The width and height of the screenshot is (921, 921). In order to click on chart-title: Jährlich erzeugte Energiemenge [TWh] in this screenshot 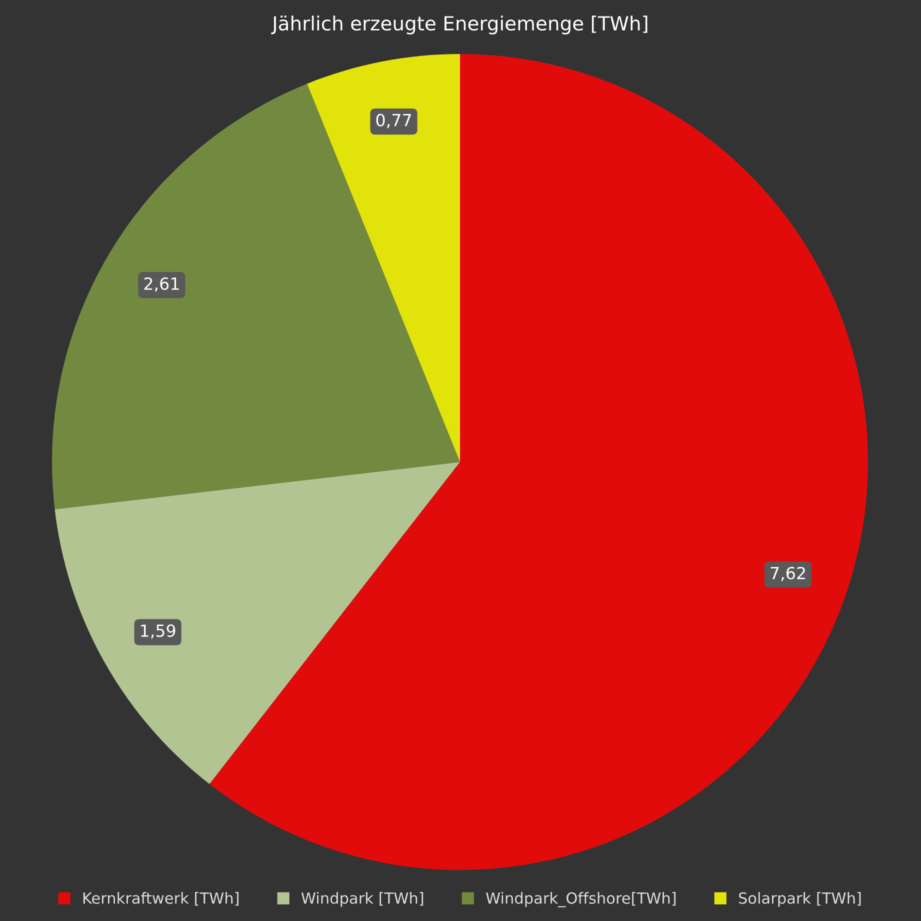, I will do `click(459, 25)`.